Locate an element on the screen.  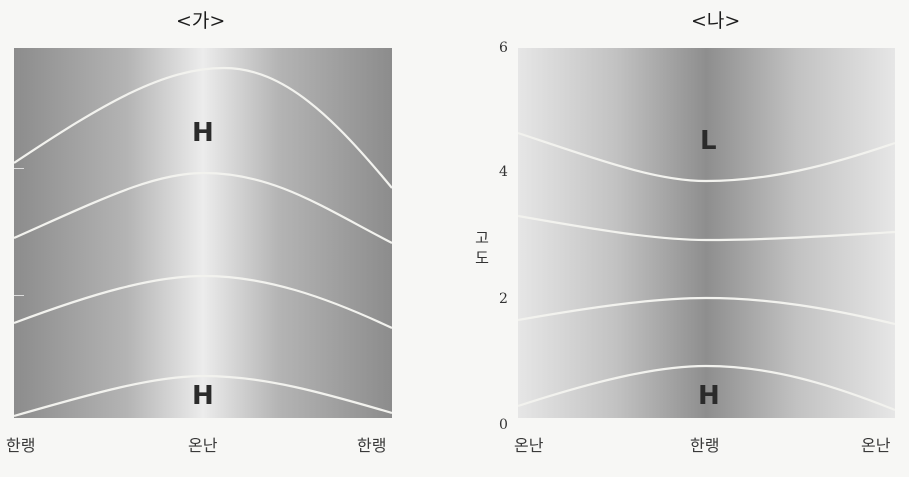
y-tick-6: 6 is located at coordinates (503, 48).